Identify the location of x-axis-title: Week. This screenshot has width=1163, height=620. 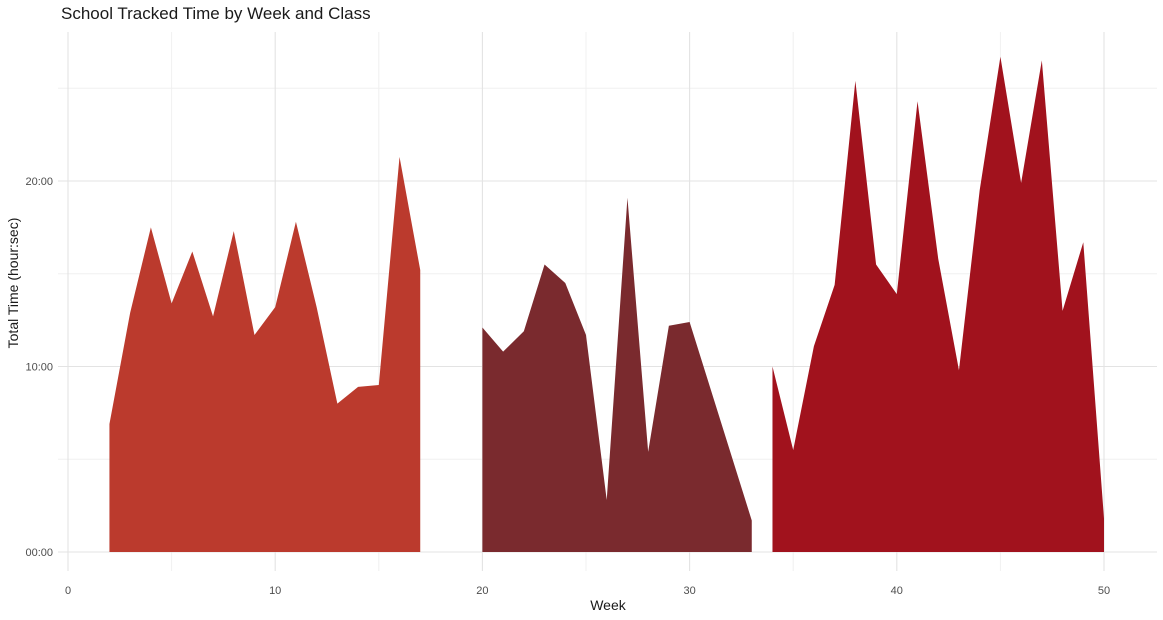
(608, 605).